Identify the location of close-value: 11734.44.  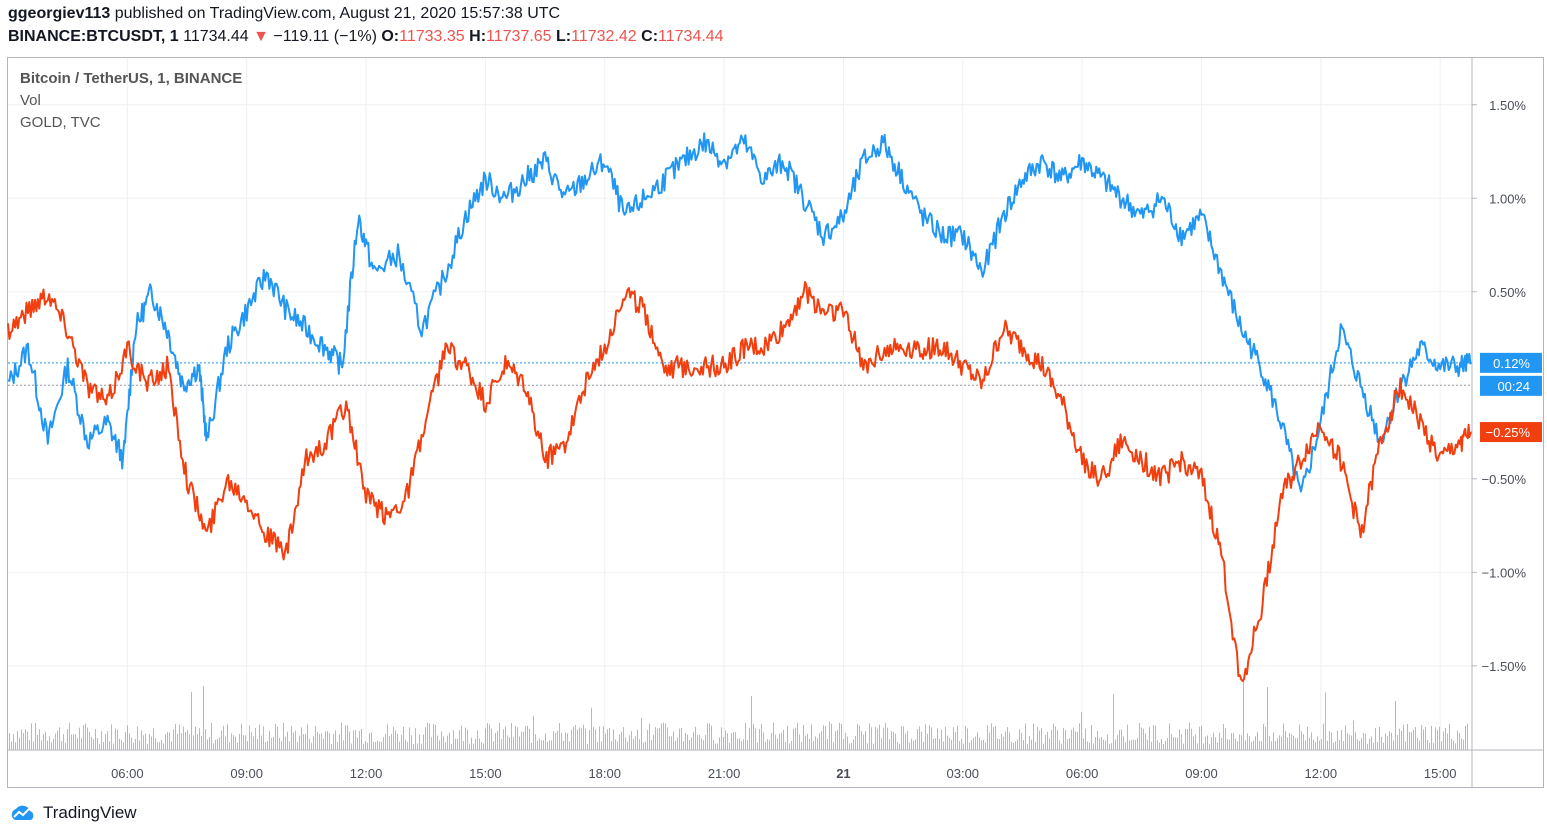
(691, 36).